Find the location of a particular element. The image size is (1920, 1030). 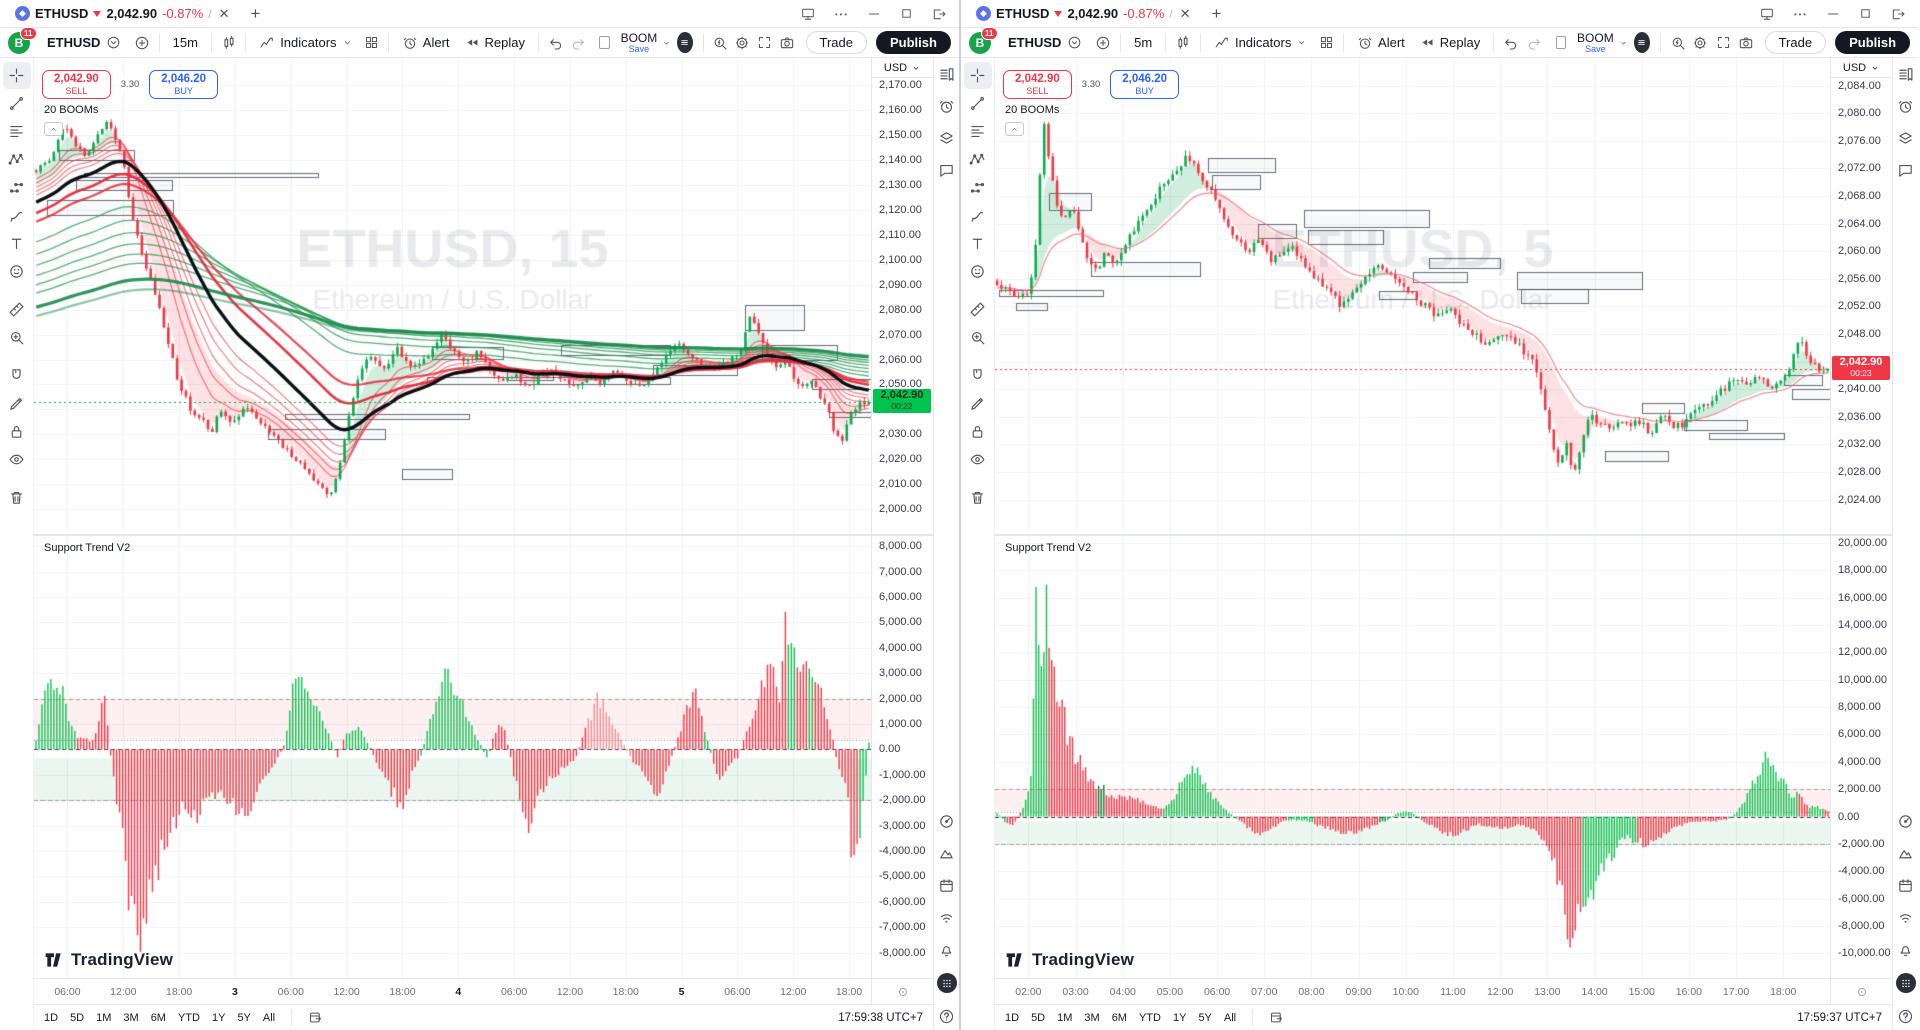

lock-drawings-tool is located at coordinates (978, 431).